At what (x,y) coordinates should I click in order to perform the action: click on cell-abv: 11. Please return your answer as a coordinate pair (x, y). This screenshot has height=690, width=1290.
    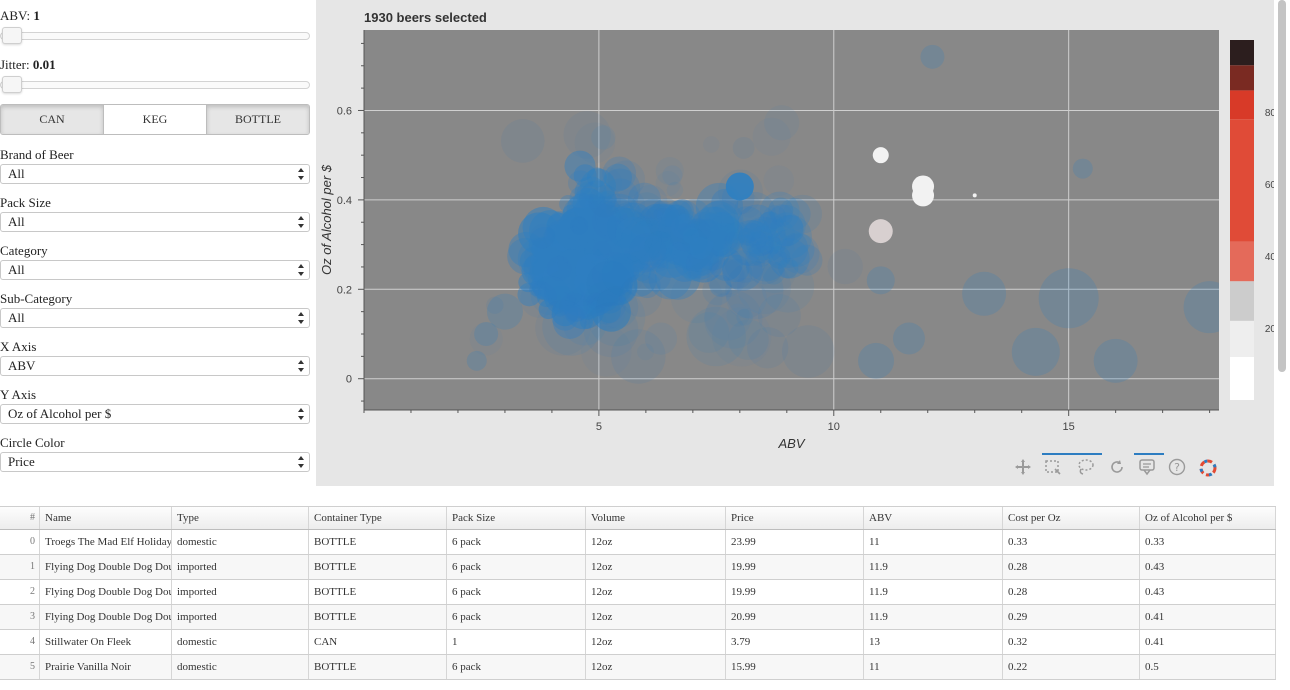
    Looking at the image, I should click on (933, 542).